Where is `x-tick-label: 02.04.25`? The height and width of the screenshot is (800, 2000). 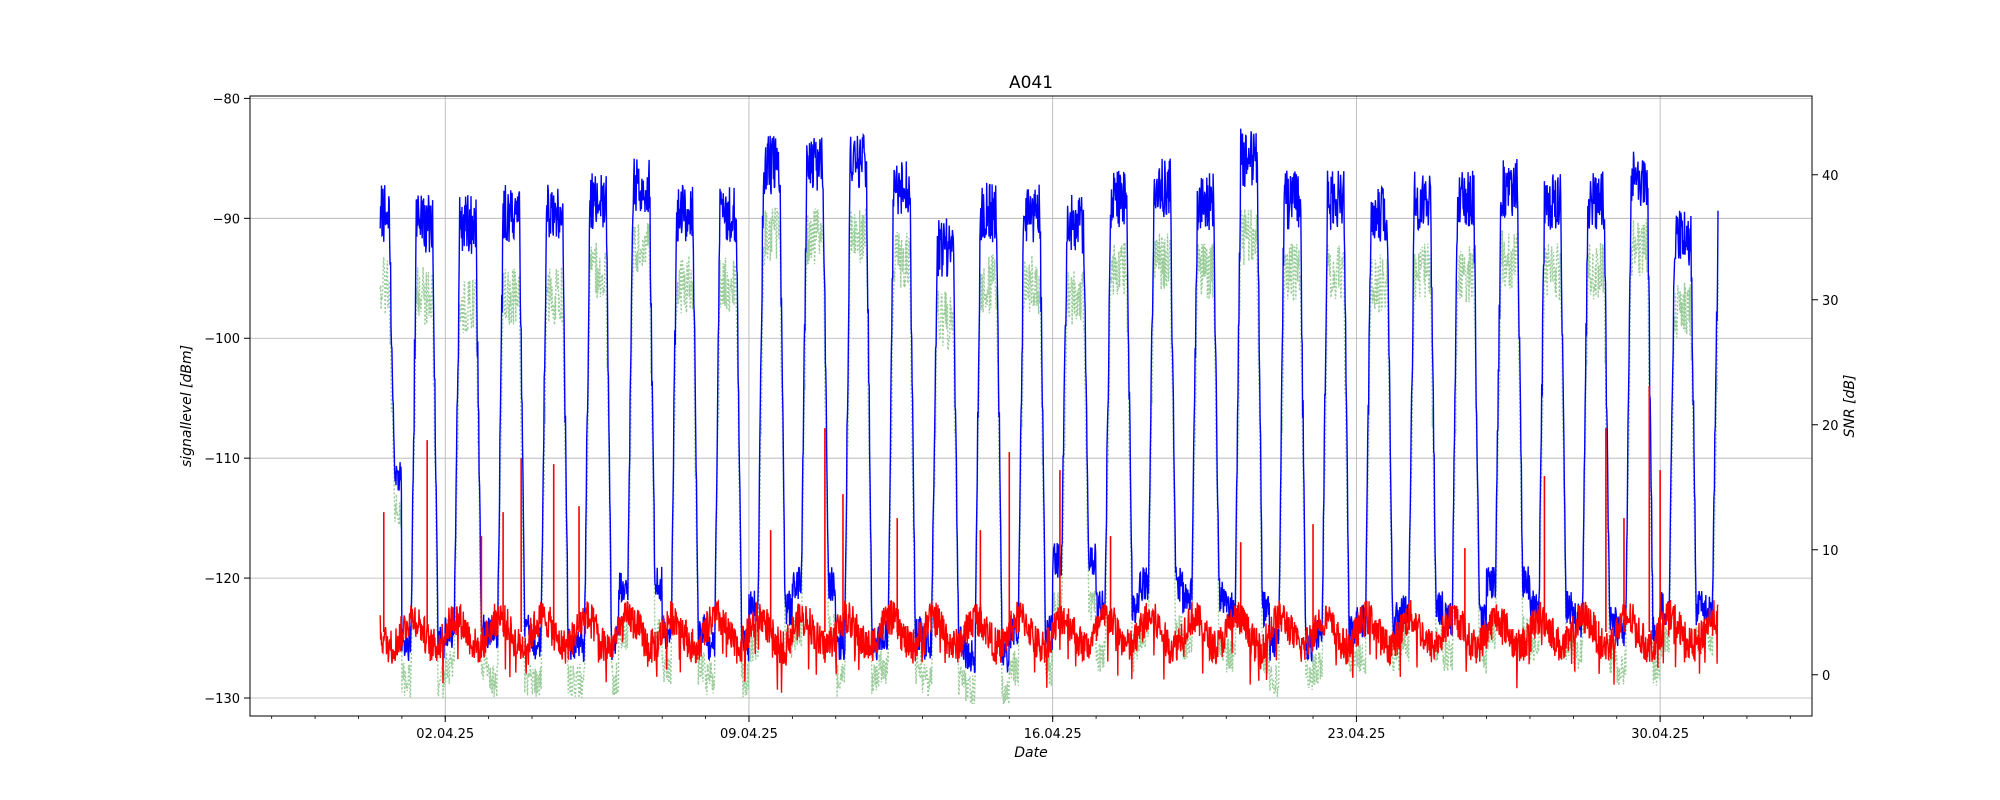
x-tick-label: 02.04.25 is located at coordinates (445, 734).